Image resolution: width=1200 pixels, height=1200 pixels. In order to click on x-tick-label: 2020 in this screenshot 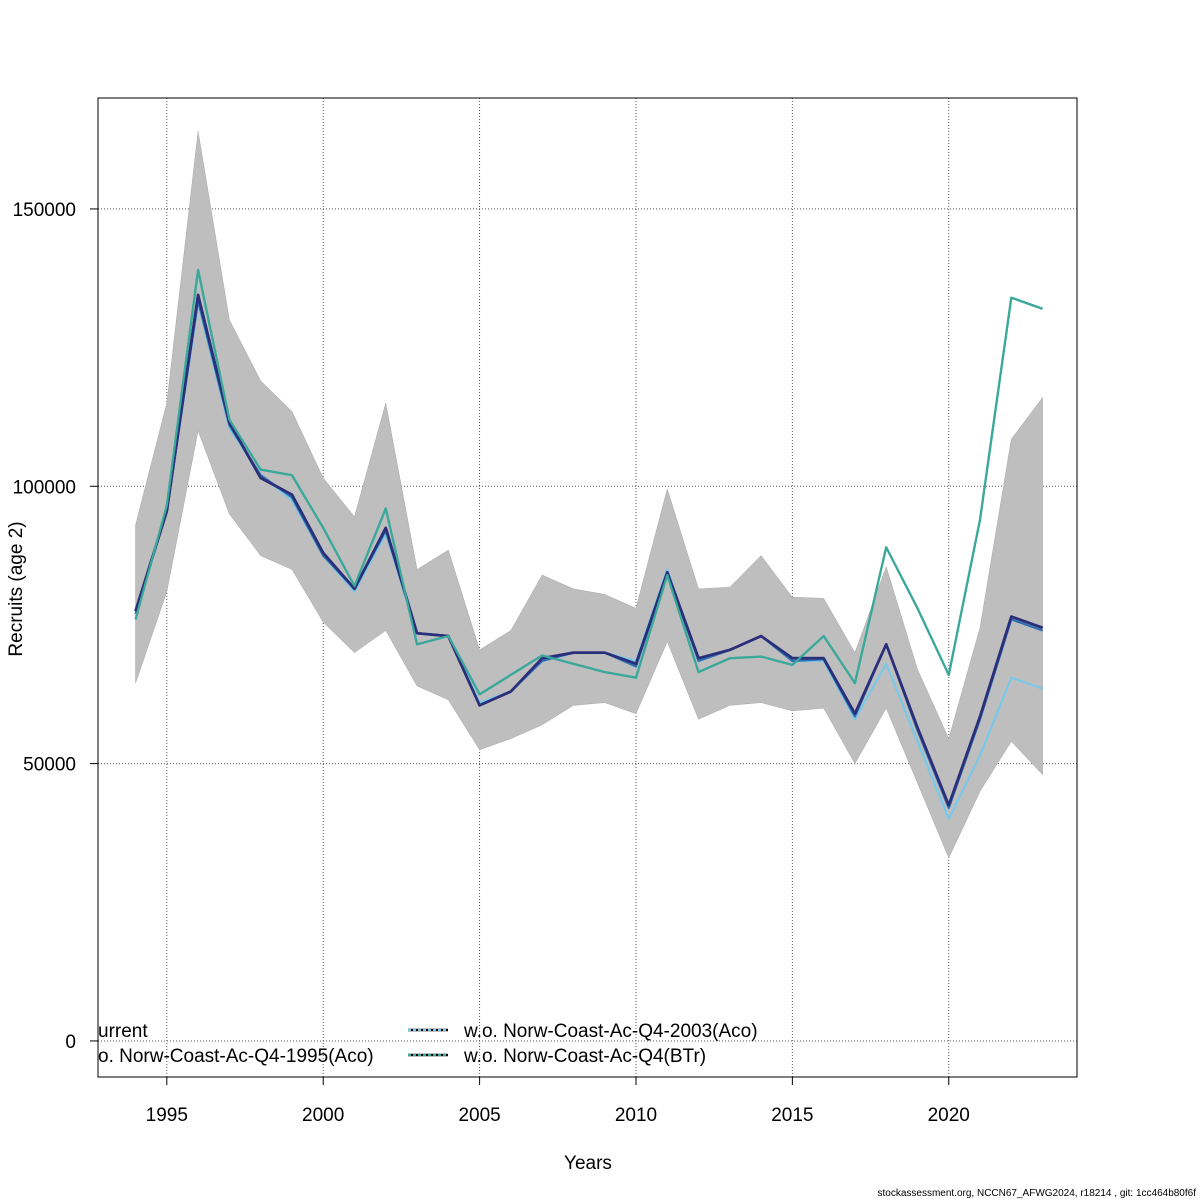, I will do `click(949, 1115)`.